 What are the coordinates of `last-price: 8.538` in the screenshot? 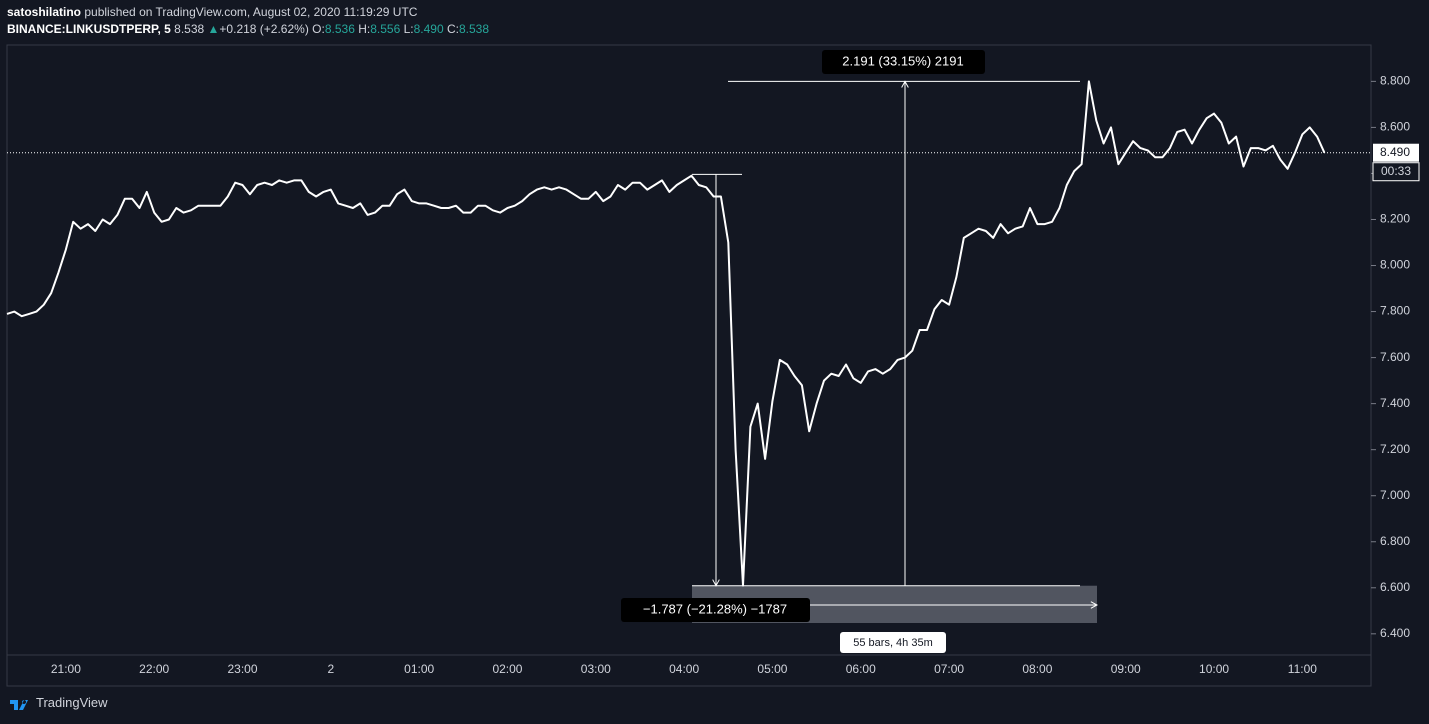 It's located at (189, 29).